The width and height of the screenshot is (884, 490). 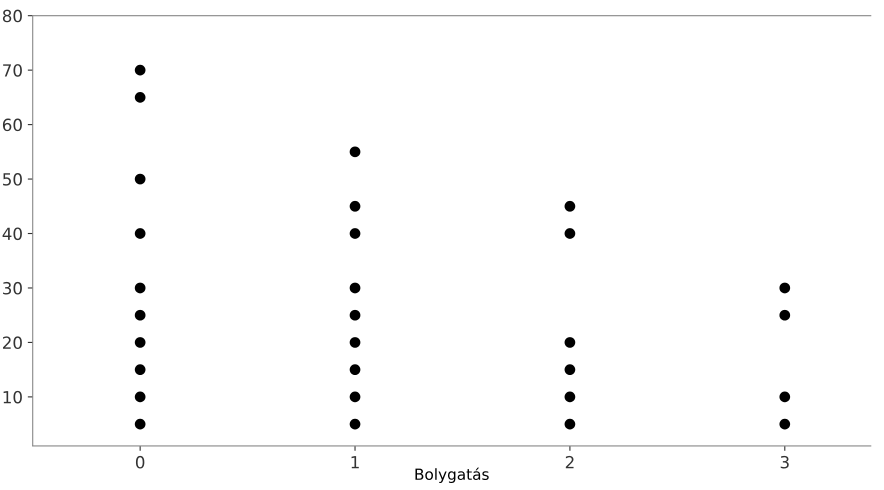 What do you see at coordinates (452, 475) in the screenshot?
I see `x-axis-title: Bolygatás` at bounding box center [452, 475].